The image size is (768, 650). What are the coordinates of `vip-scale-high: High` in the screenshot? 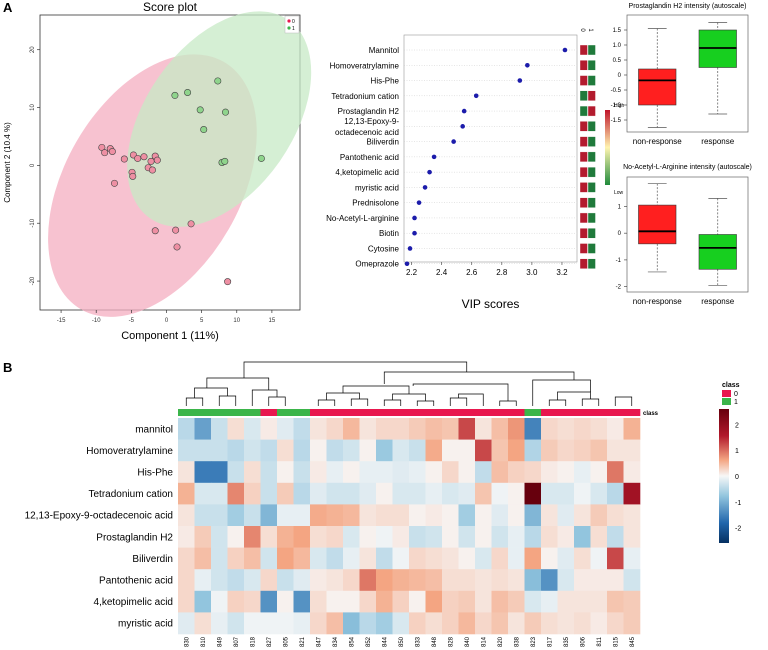 It's located at (619, 106).